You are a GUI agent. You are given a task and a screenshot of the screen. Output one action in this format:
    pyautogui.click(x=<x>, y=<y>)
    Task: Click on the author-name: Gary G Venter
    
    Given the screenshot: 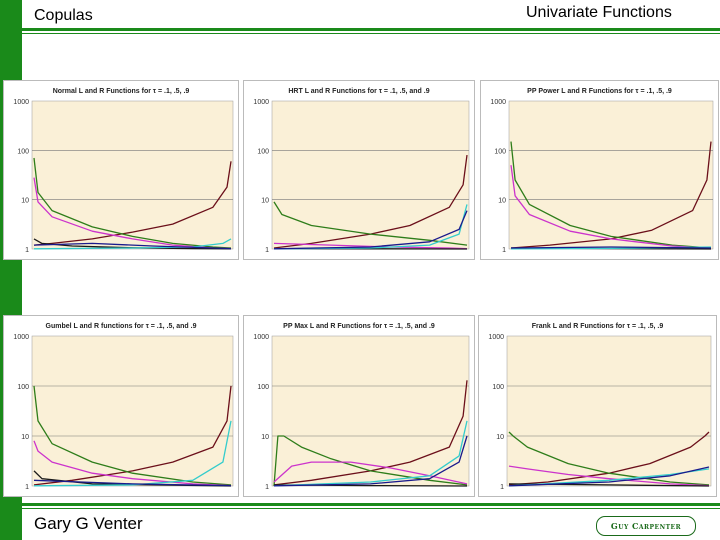 What is the action you would take?
    pyautogui.click(x=88, y=523)
    